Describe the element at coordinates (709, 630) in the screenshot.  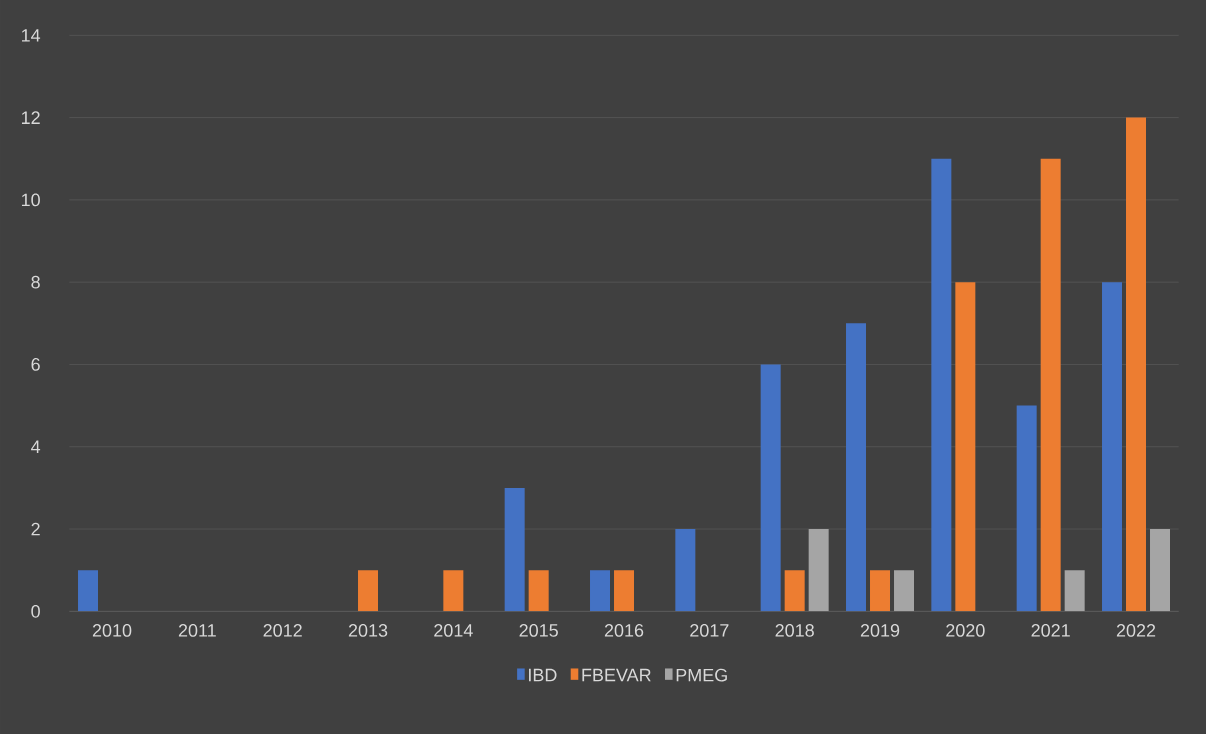
I see `x-tick-label: 2017` at that location.